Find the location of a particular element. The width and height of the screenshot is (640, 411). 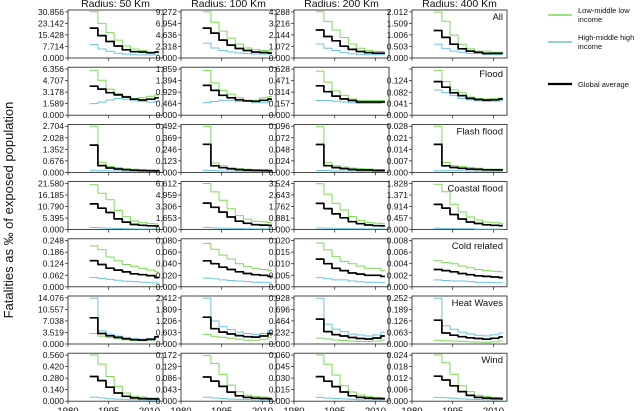

series-low-r5c1 is located at coordinates (237, 337).